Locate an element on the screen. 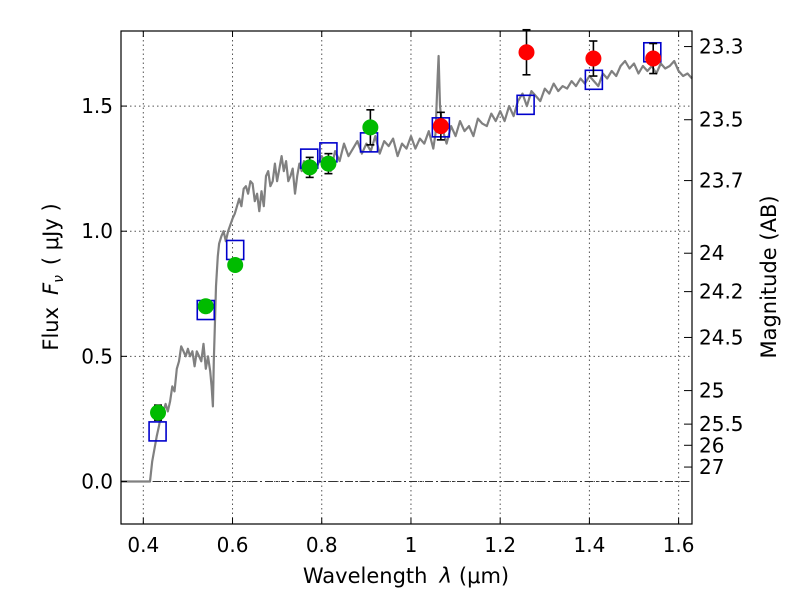  x-tick-label: 1 is located at coordinates (411, 545).